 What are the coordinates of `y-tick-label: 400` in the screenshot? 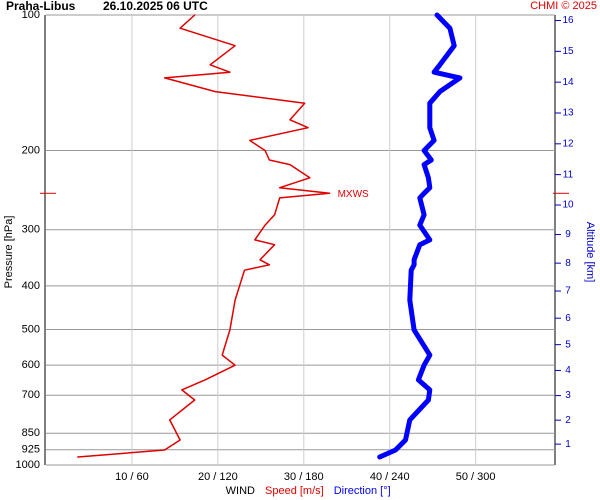 It's located at (31, 286).